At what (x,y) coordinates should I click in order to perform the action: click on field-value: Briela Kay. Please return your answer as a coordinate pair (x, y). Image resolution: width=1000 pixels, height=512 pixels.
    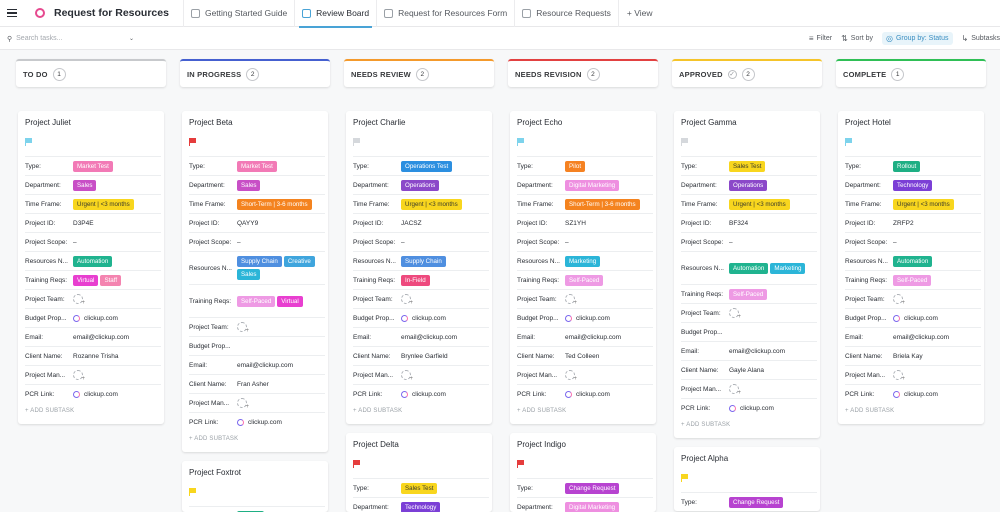
    Looking at the image, I should click on (937, 356).